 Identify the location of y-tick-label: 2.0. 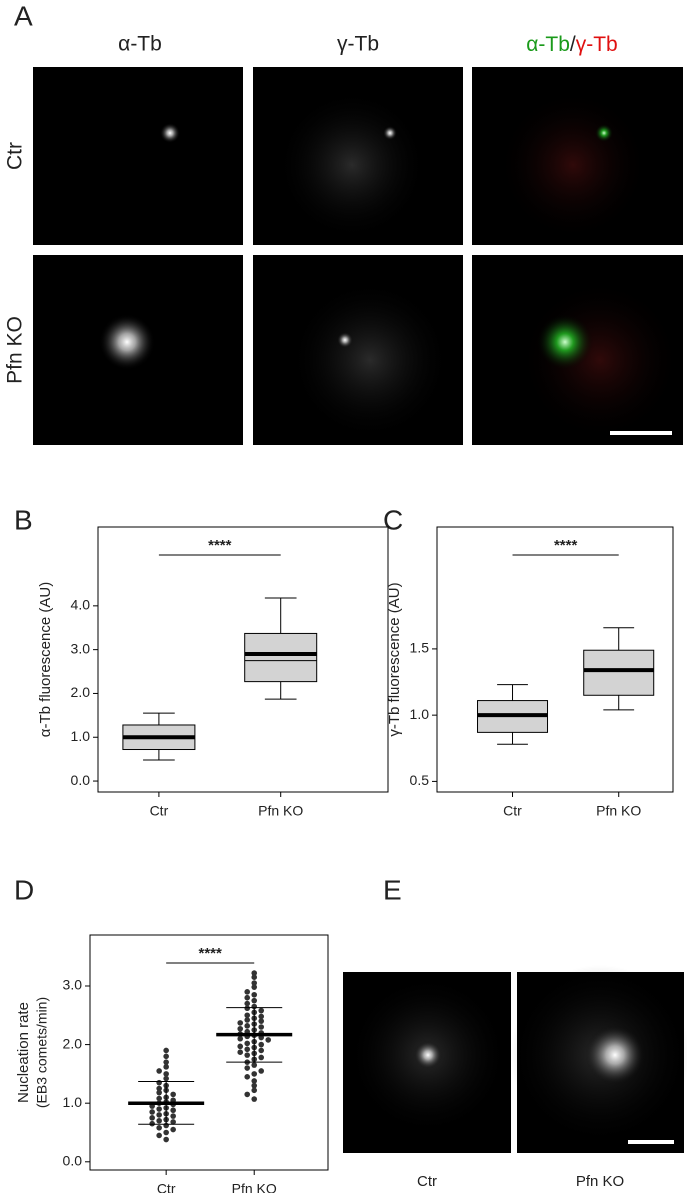
(81, 692).